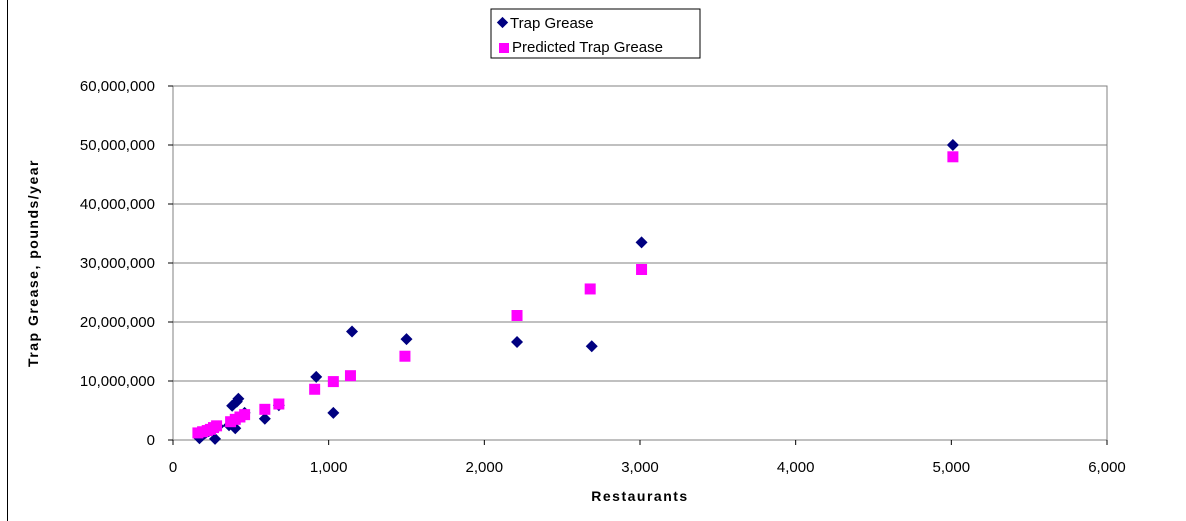 Image resolution: width=1186 pixels, height=521 pixels. I want to click on y-tick-label: 30,000,000, so click(117, 263).